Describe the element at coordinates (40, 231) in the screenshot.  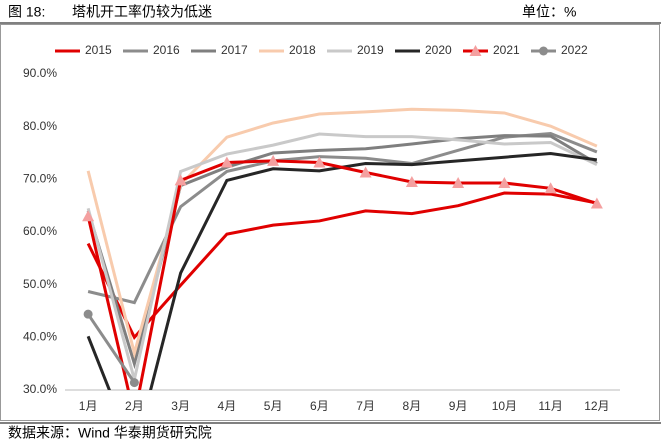
I see `y-tick-label: 60.0%` at that location.